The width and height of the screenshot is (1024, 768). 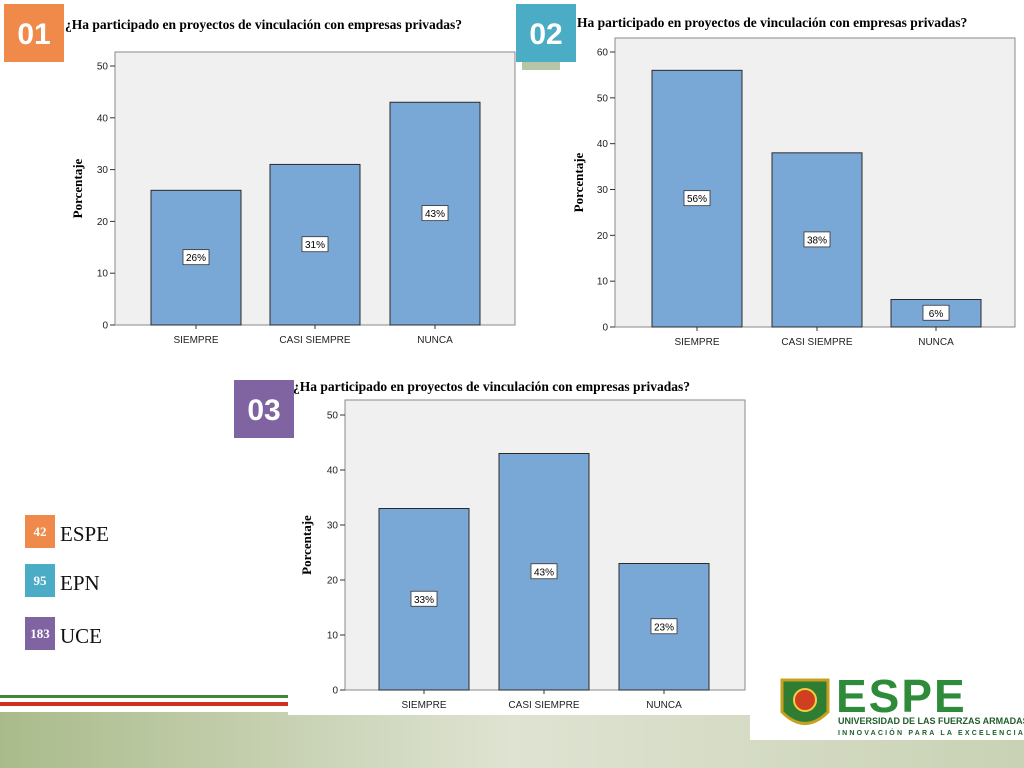 What do you see at coordinates (84, 534) in the screenshot?
I see `legend-name: ESPE` at bounding box center [84, 534].